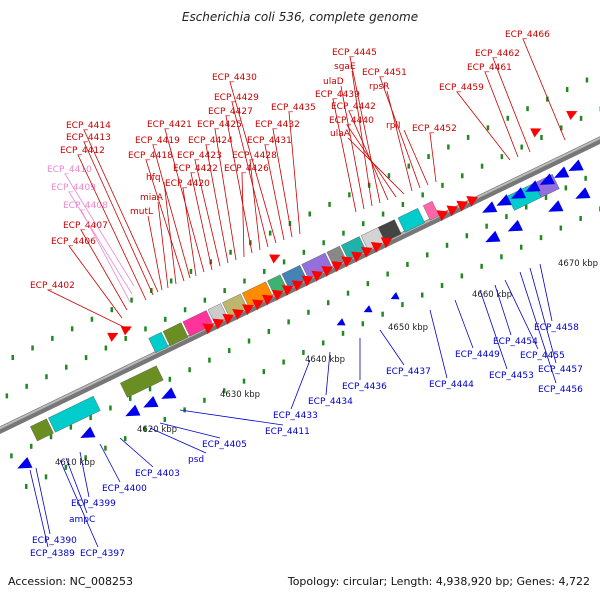 Image resolution: width=600 pixels, height=600 pixels. What do you see at coordinates (408, 328) in the screenshot?
I see `scale-label: 4650 kbp` at bounding box center [408, 328].